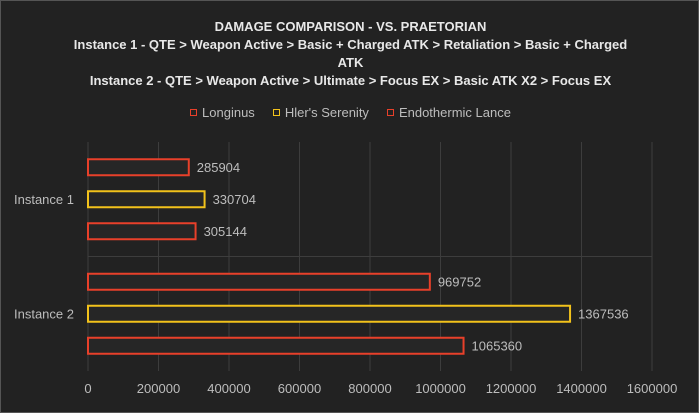 This screenshot has height=413, width=699. What do you see at coordinates (228, 388) in the screenshot?
I see `x-tick-label: 400000` at bounding box center [228, 388].